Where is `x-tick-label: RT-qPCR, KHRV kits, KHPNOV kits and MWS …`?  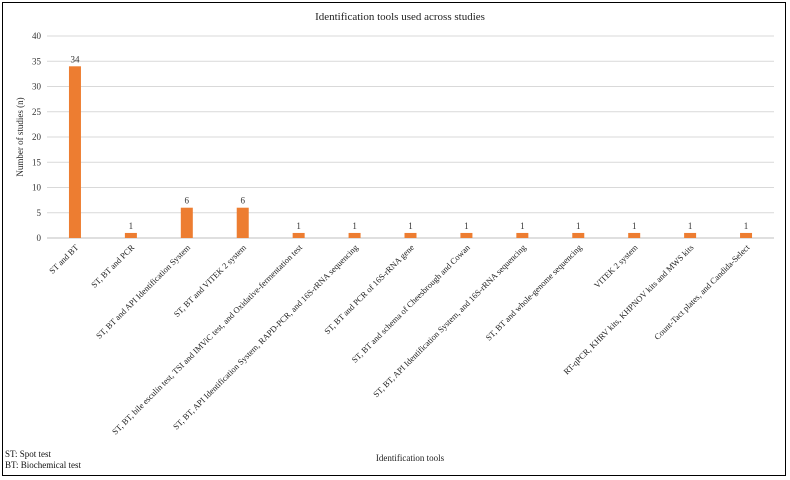 x-tick-label: RT-qPCR, KHRV kits, KHPNOV kits and MWS … is located at coordinates (628, 309).